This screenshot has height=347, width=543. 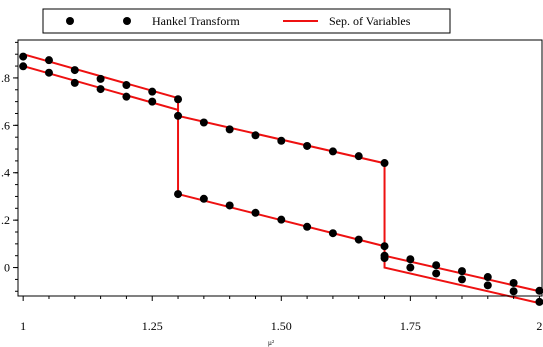 I want to click on x-tick-label: 2, so click(x=539, y=326).